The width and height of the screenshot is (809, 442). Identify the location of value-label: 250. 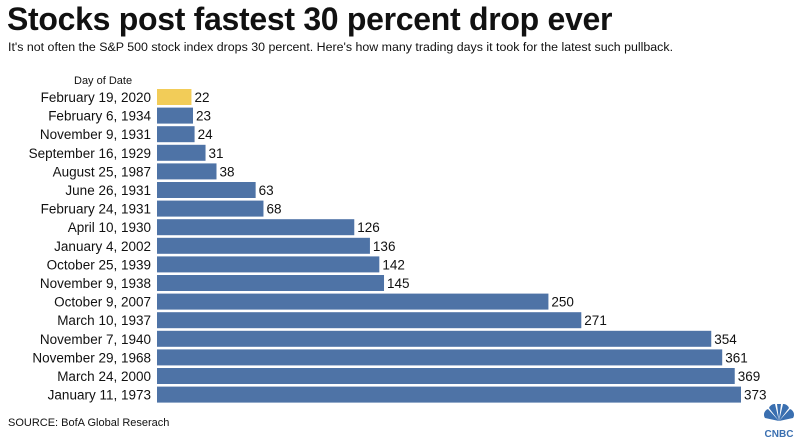
(562, 302).